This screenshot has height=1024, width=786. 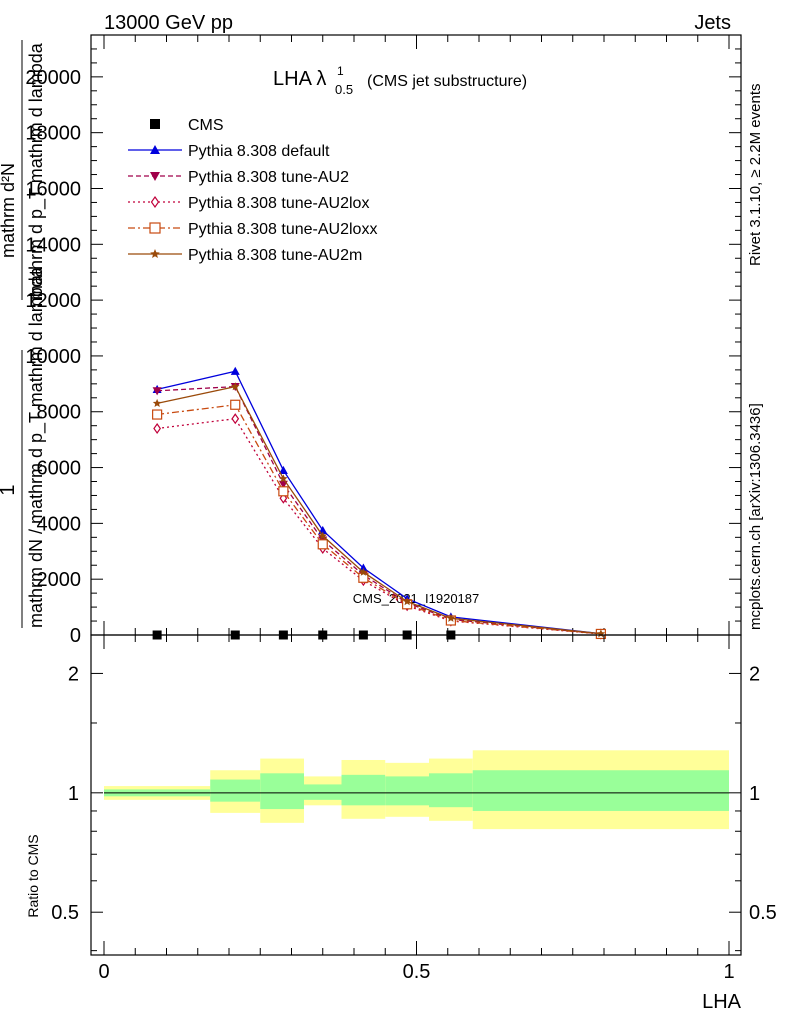 I want to click on legend-label: CMS, so click(x=206, y=125).